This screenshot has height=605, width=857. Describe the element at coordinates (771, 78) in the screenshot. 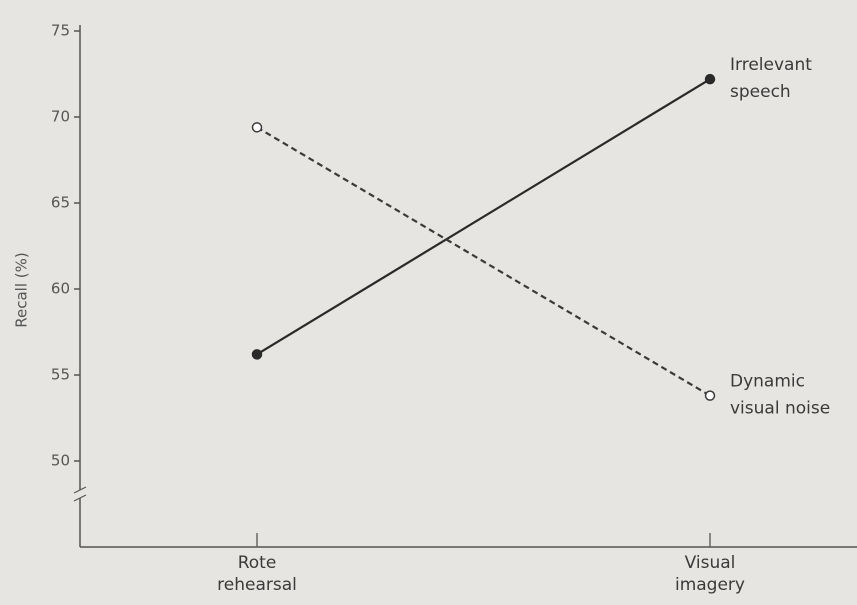

I see `series-label: Irrelevant speech` at that location.